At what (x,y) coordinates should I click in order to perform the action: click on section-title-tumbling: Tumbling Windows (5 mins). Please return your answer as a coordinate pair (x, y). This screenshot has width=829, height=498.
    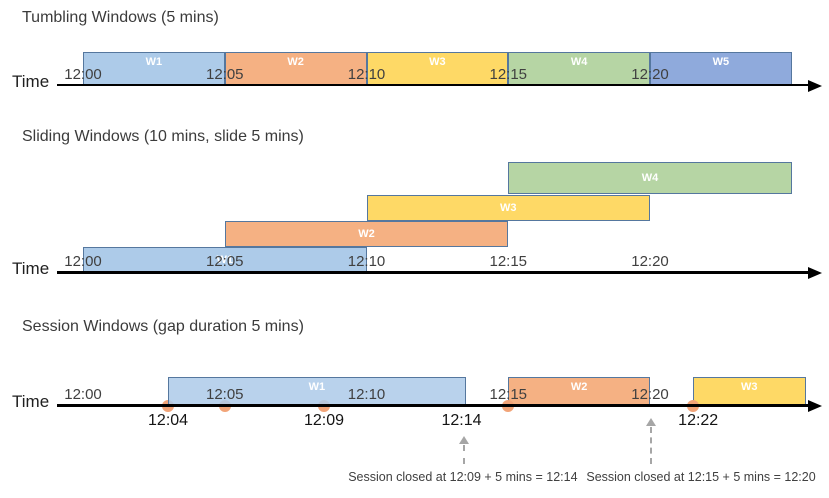
    Looking at the image, I should click on (120, 17).